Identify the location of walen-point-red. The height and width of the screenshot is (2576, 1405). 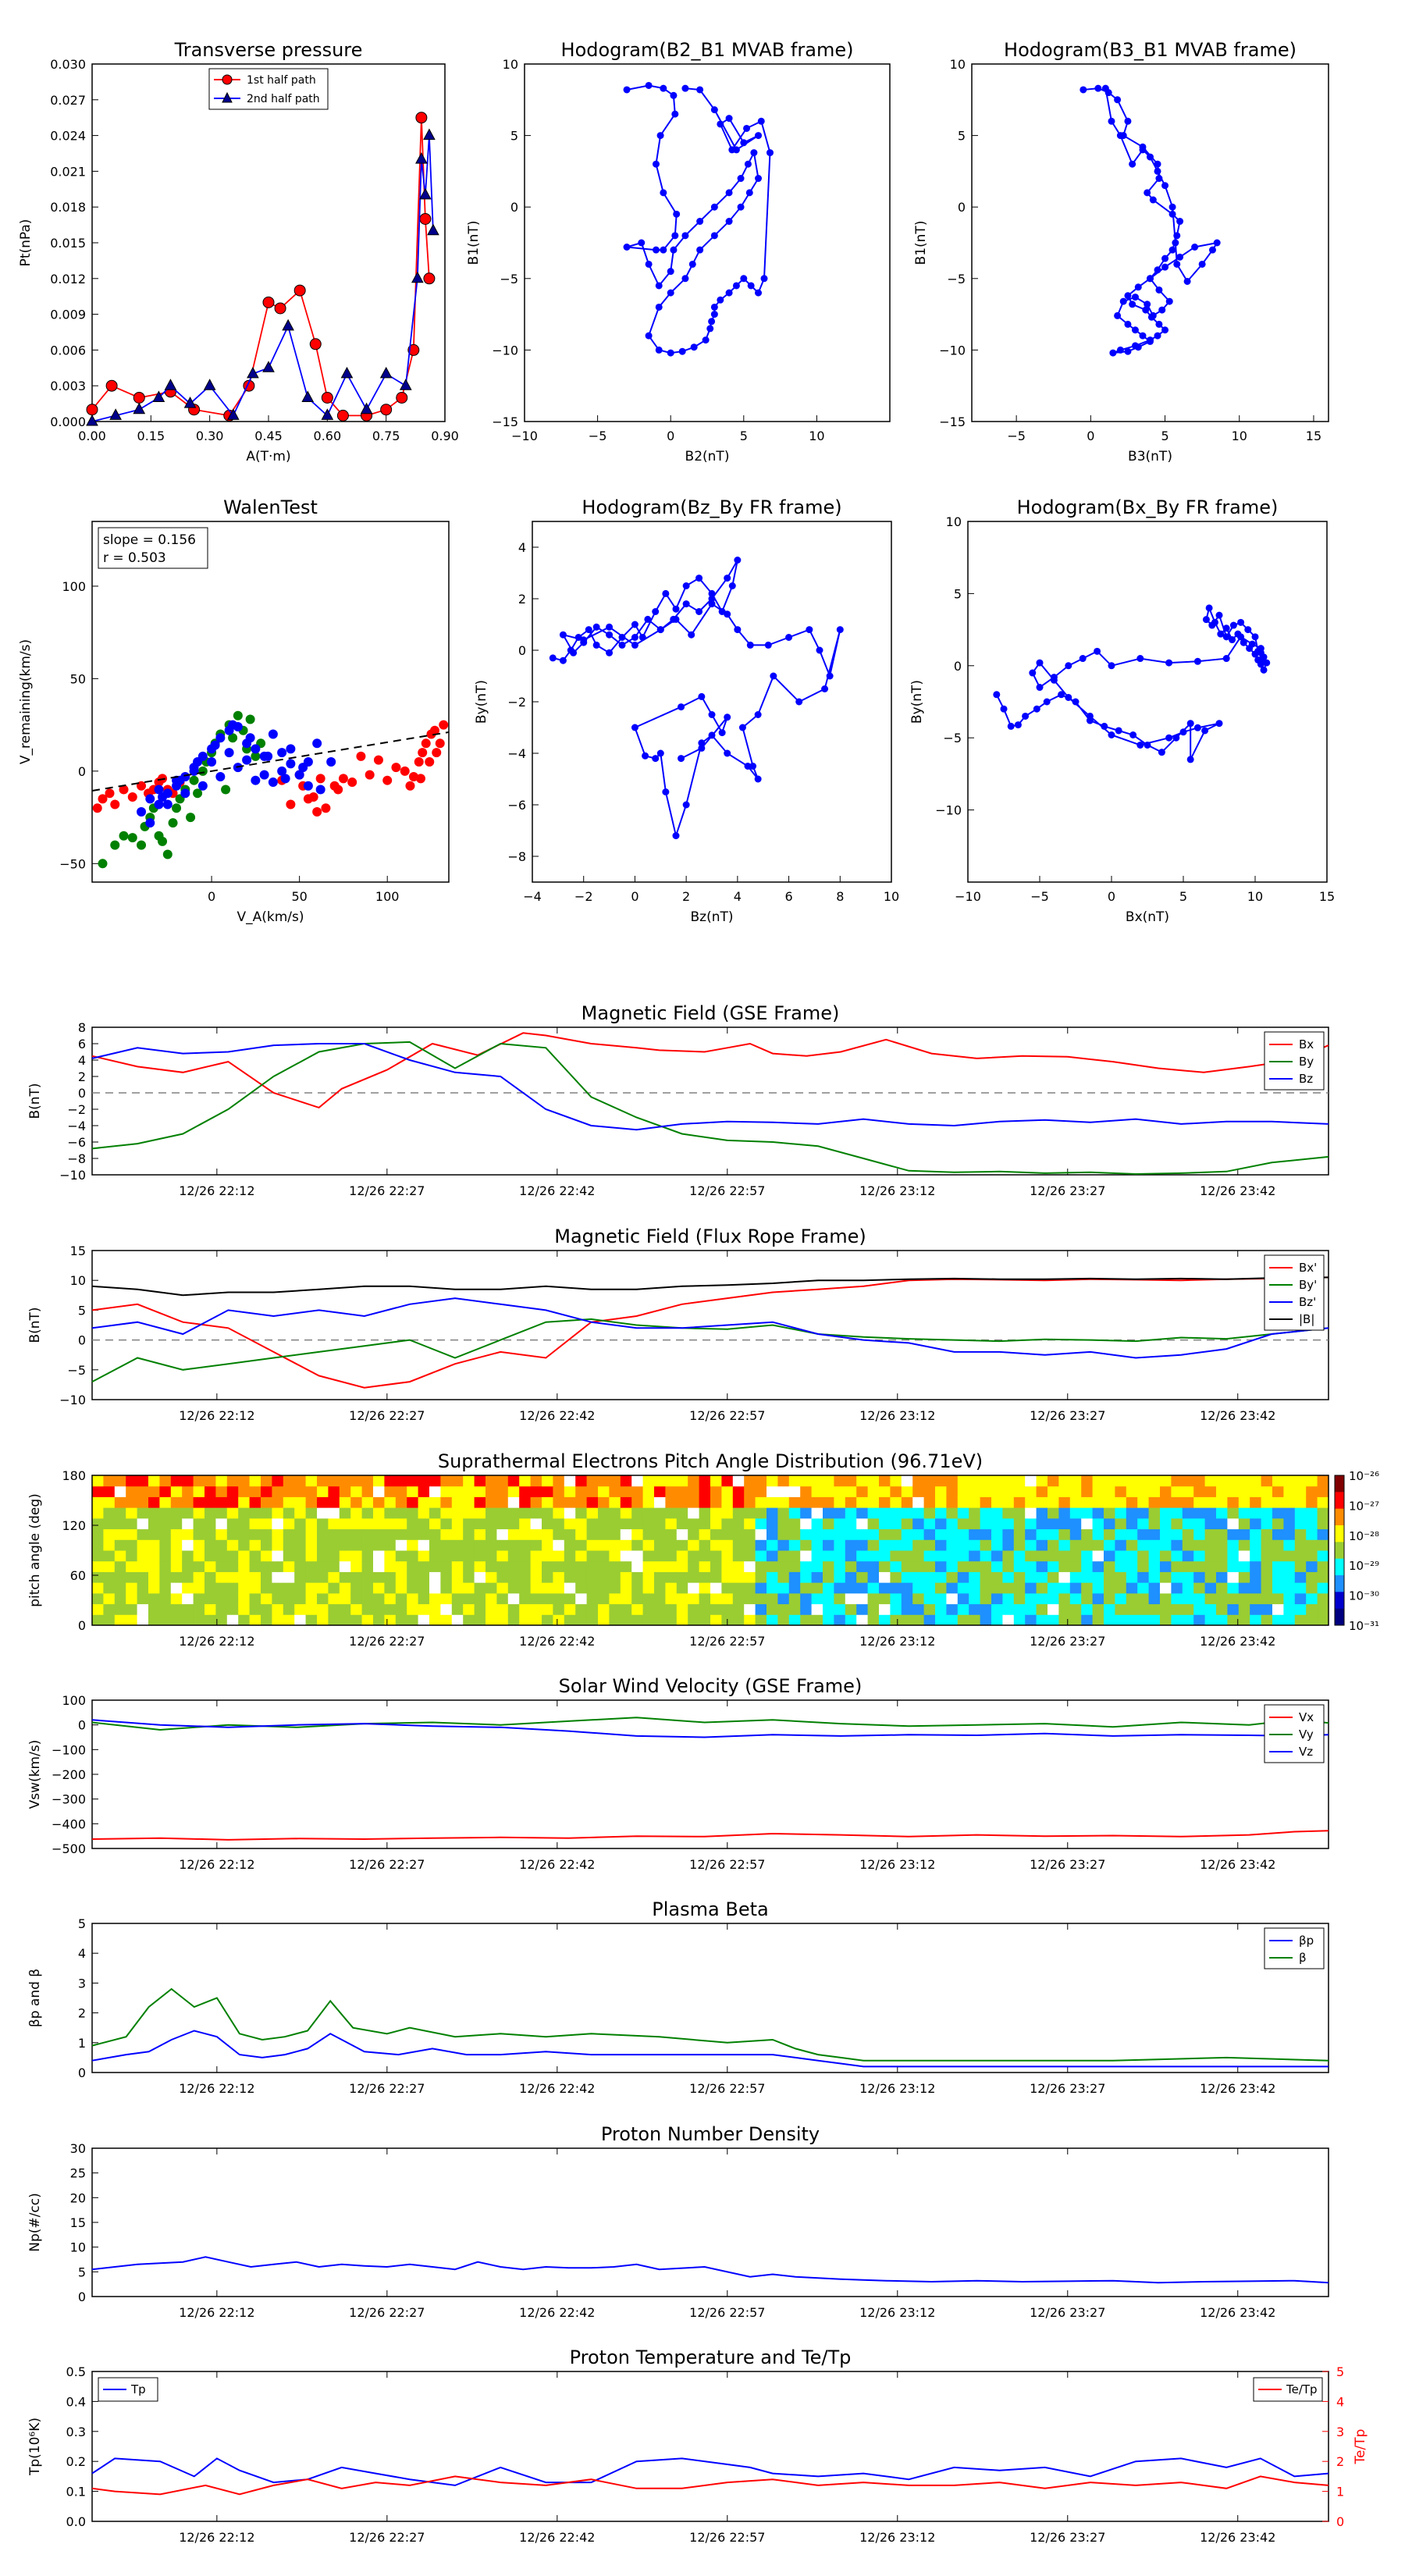
(132, 797).